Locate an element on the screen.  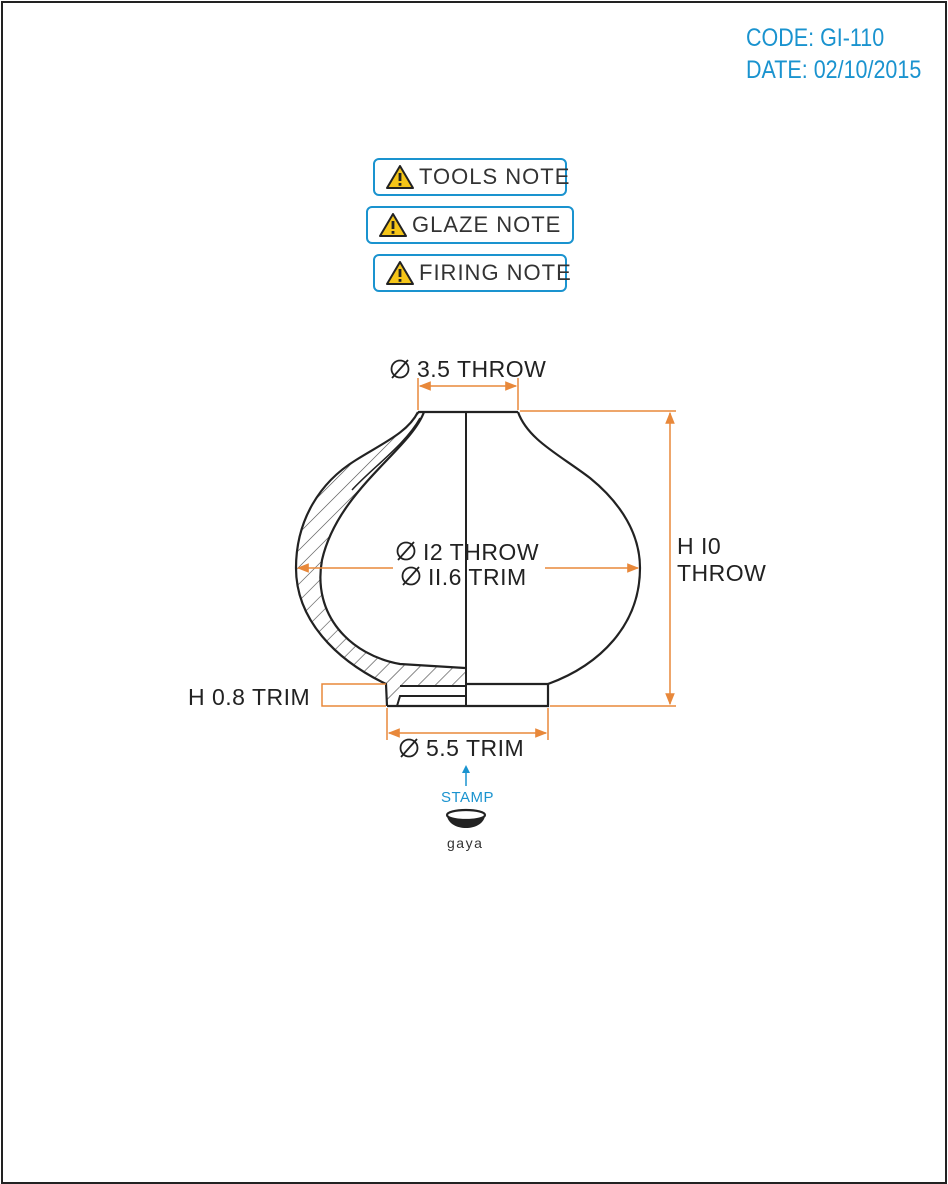
height-label-line1: H I0 is located at coordinates (699, 546).